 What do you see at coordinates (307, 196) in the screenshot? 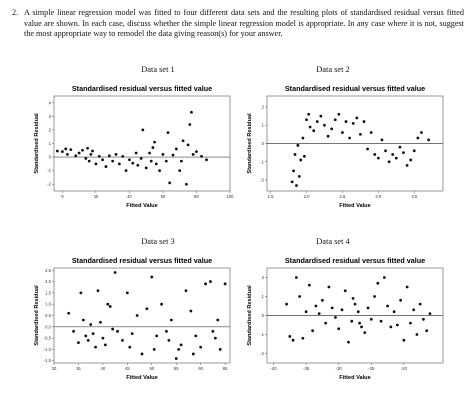
I see `x-tick-label: 2.0` at bounding box center [307, 196].